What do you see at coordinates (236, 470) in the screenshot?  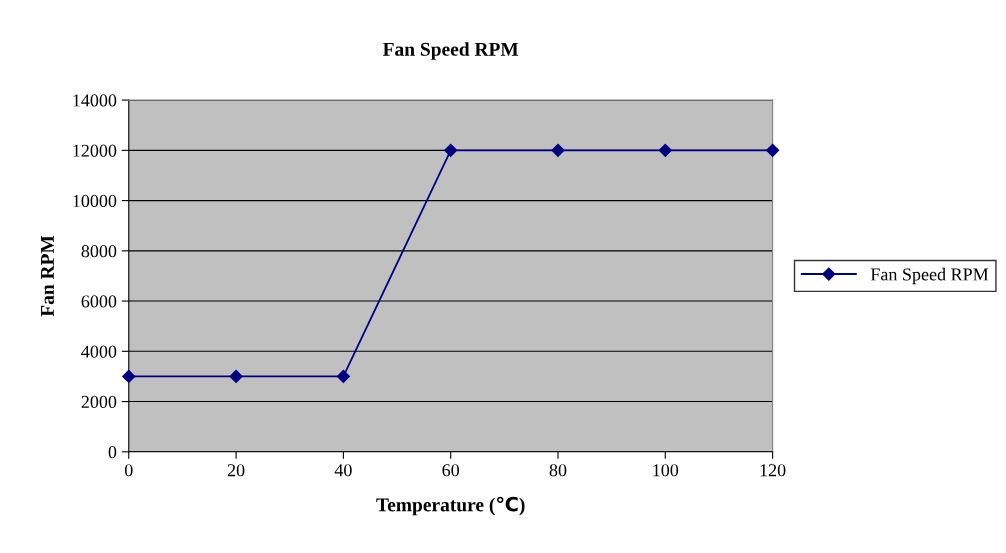 I see `x-tick-label: 20` at bounding box center [236, 470].